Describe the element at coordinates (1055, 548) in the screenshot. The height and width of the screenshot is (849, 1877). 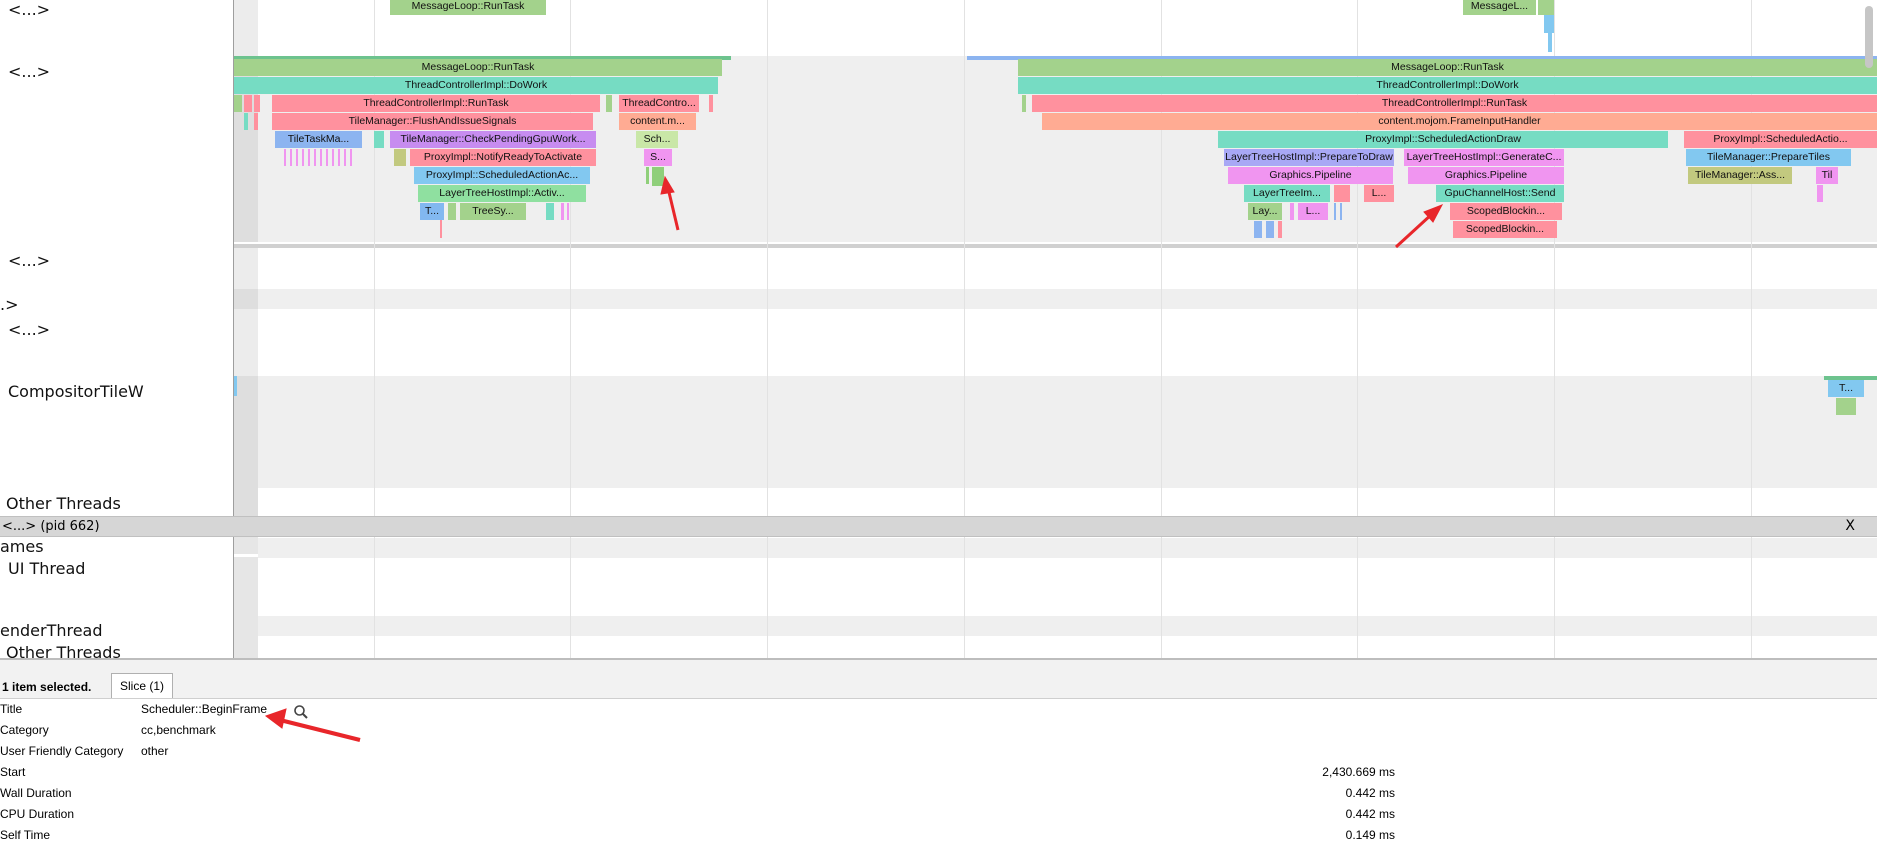
I see `track-band` at that location.